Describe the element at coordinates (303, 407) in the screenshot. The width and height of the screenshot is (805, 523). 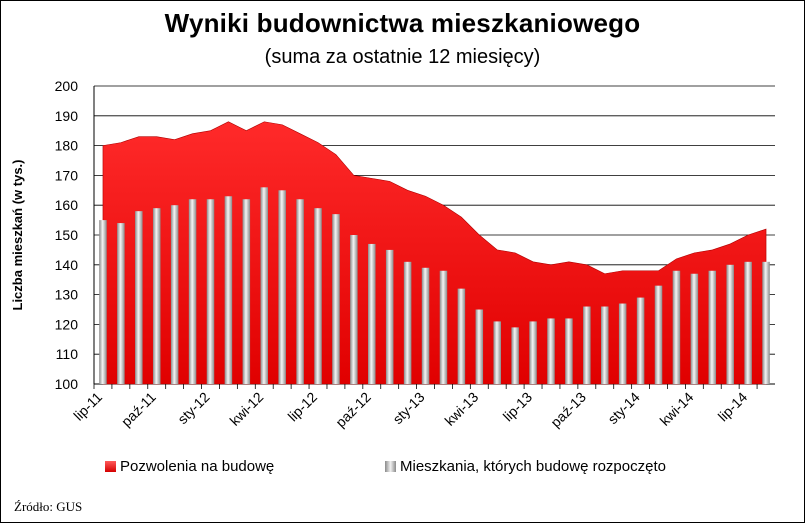
I see `x-tick-label: lip-12` at that location.